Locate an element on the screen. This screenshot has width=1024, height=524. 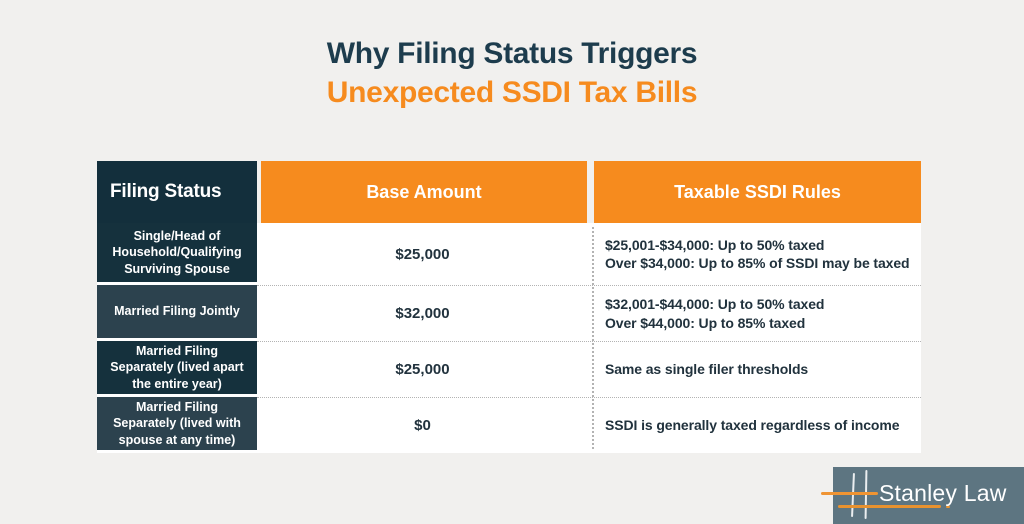
base-amount-value: $0 is located at coordinates (422, 425).